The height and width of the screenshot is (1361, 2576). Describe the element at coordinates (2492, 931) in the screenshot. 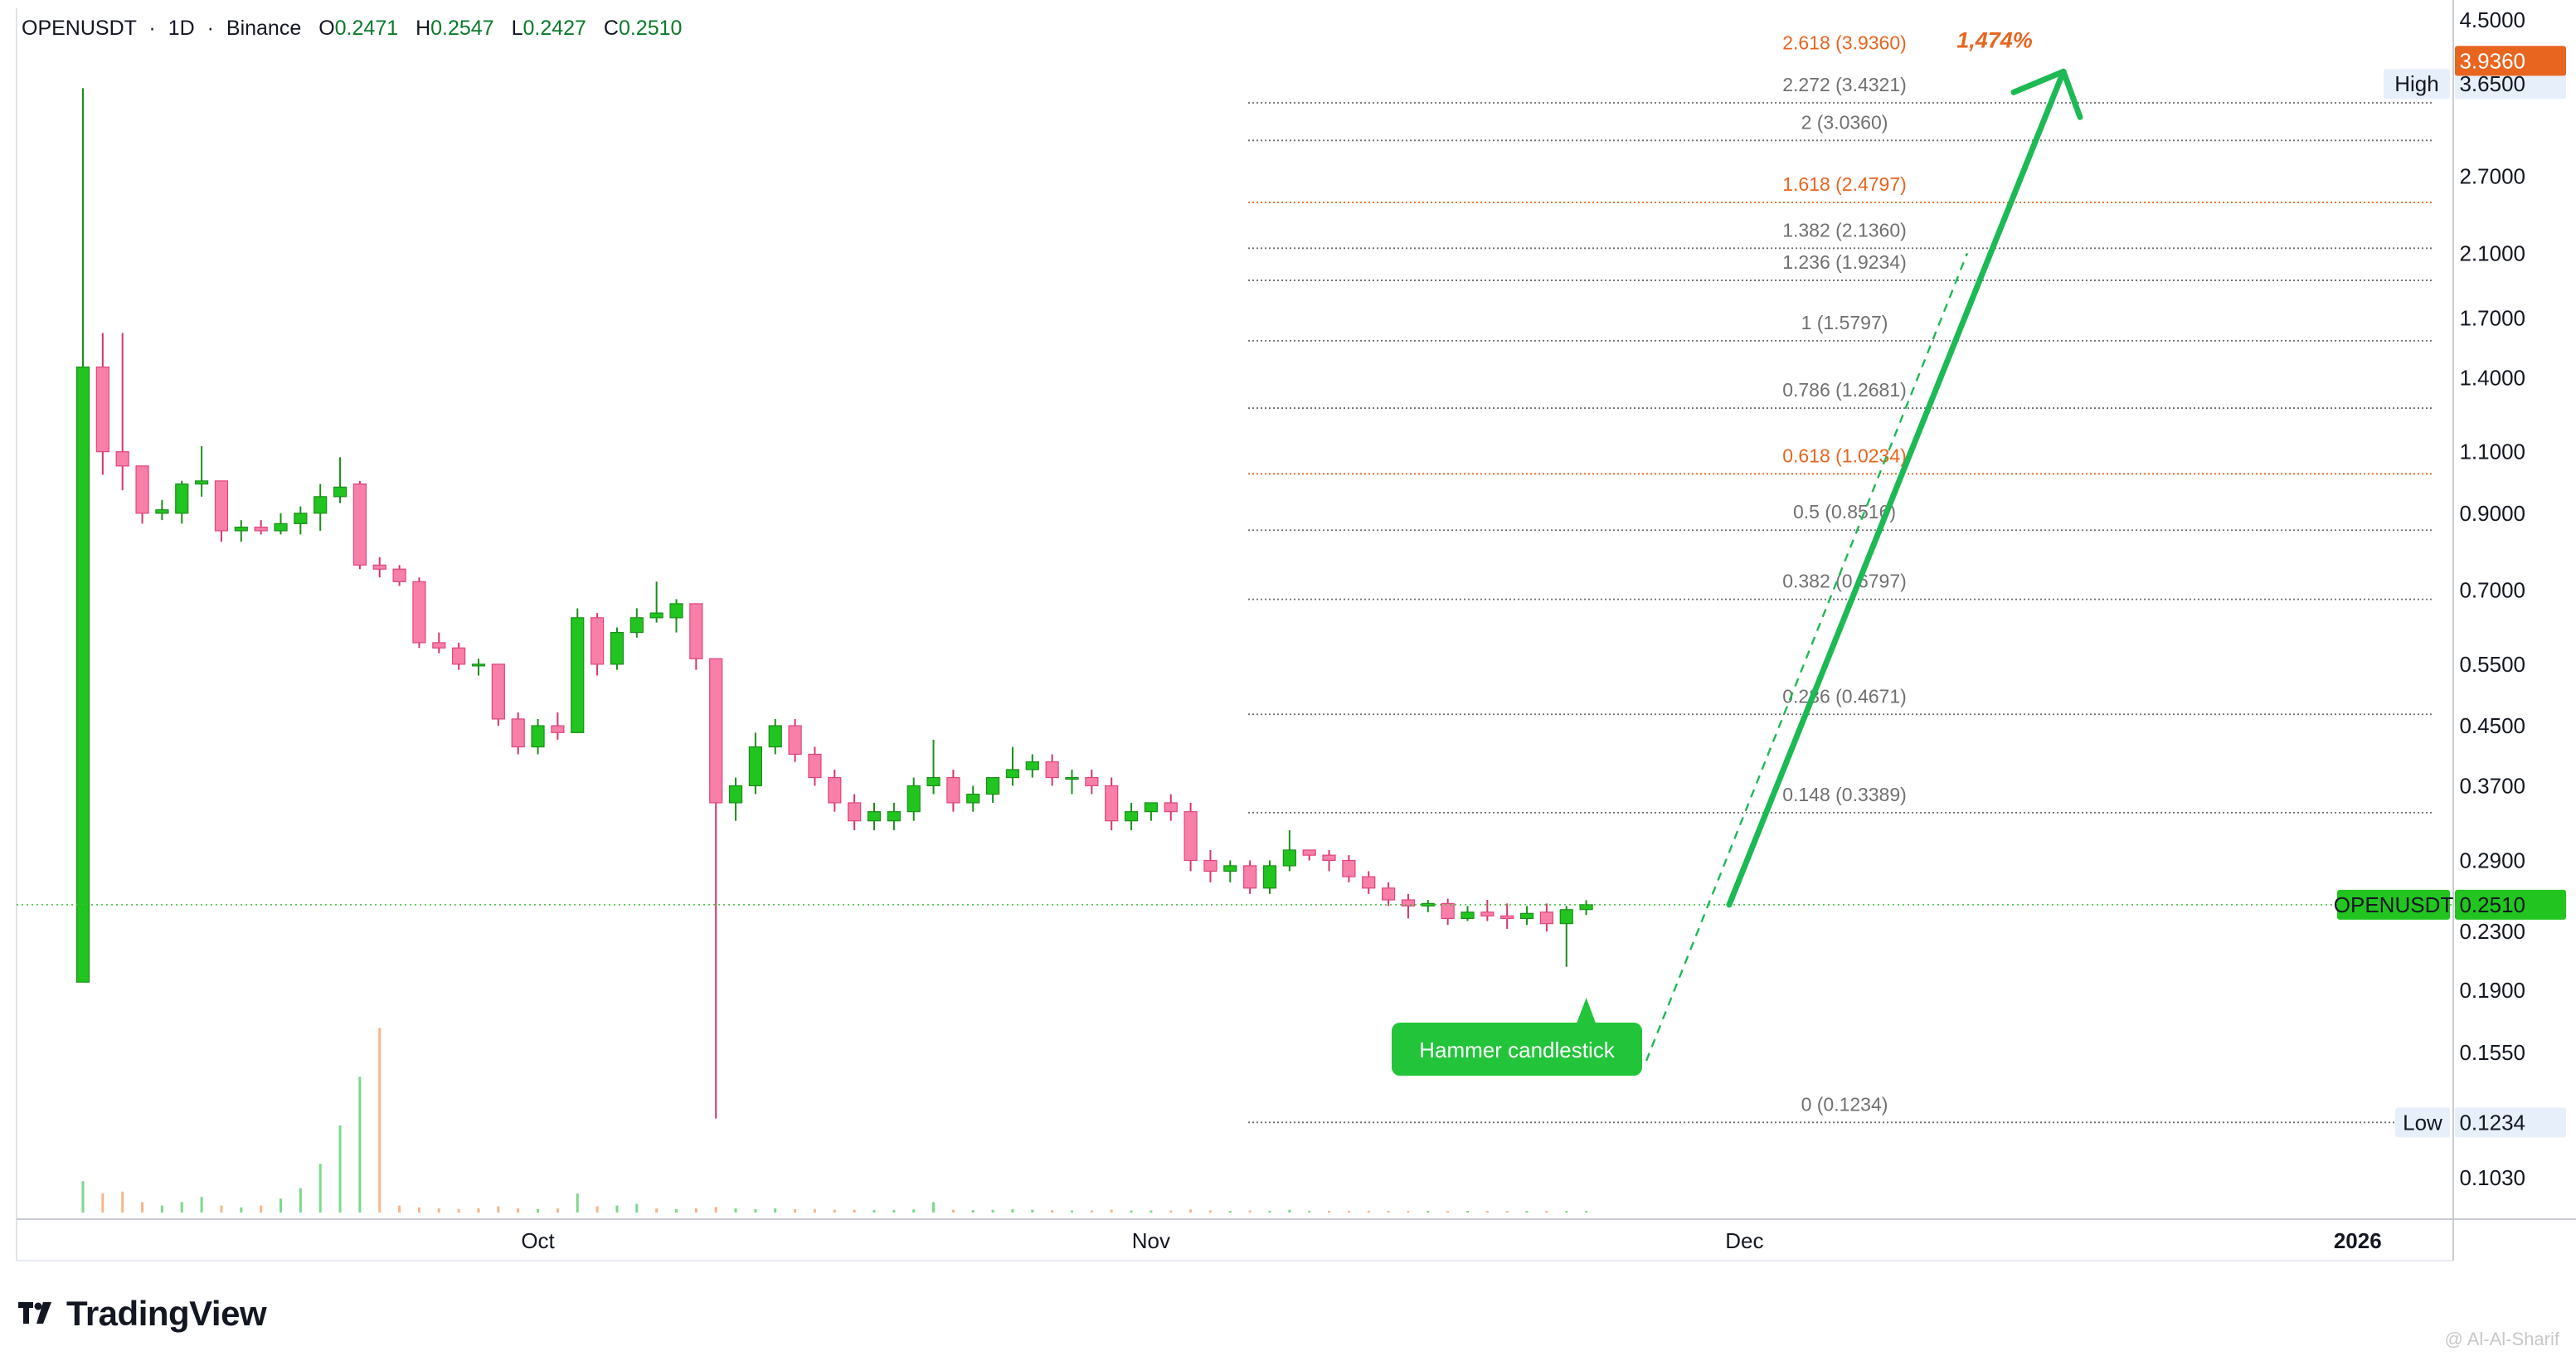

I see `y-tick-label: 0.2300` at that location.